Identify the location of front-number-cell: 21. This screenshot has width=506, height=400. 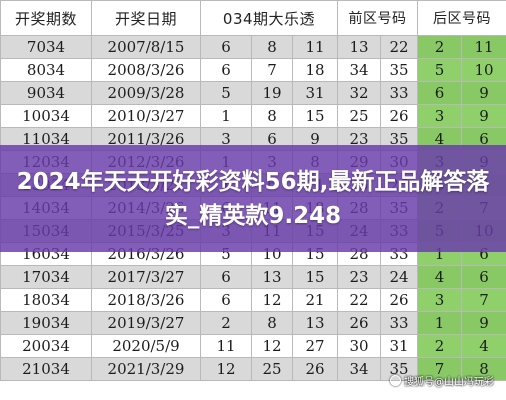
(315, 300).